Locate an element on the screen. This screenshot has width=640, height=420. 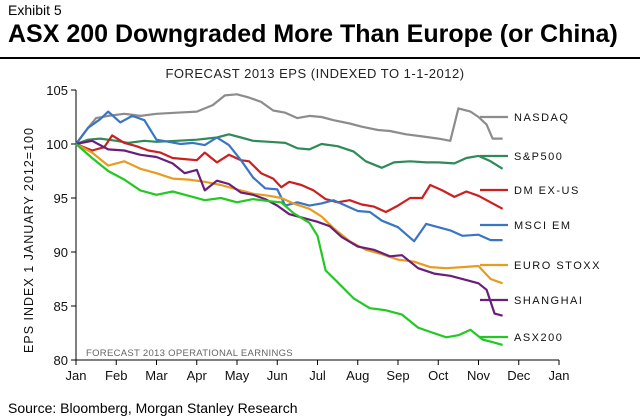
chart-title: FORECAST 2013 EPS (INDEXED TO 1-1-2012) is located at coordinates (314, 73).